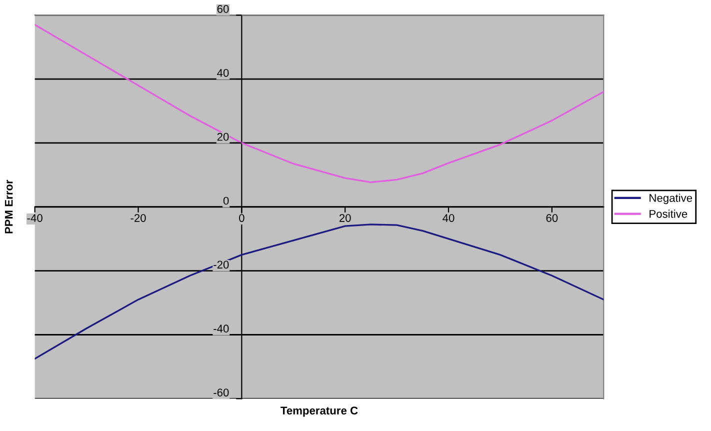  Describe the element at coordinates (223, 72) in the screenshot. I see `y-tick-label: 40` at that location.